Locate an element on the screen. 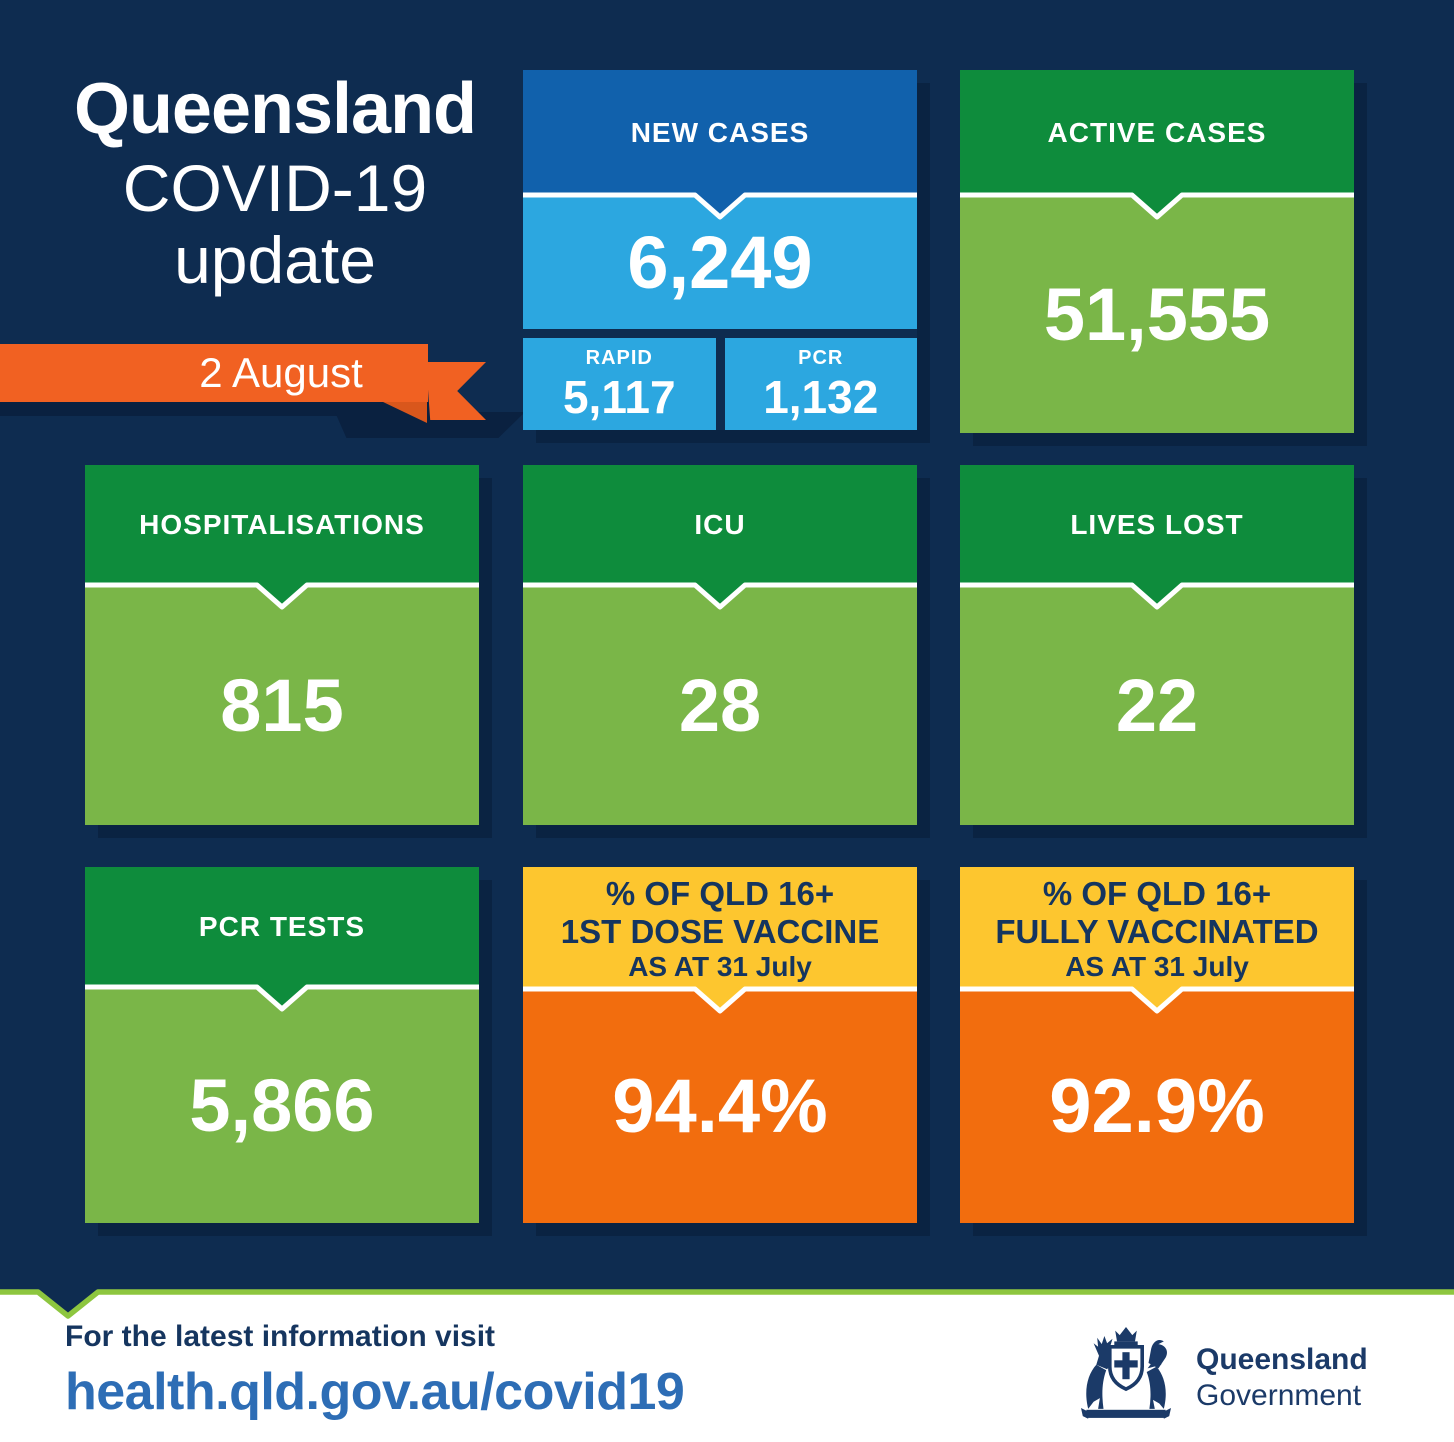  hospitalisations-value: 815 is located at coordinates (282, 705).